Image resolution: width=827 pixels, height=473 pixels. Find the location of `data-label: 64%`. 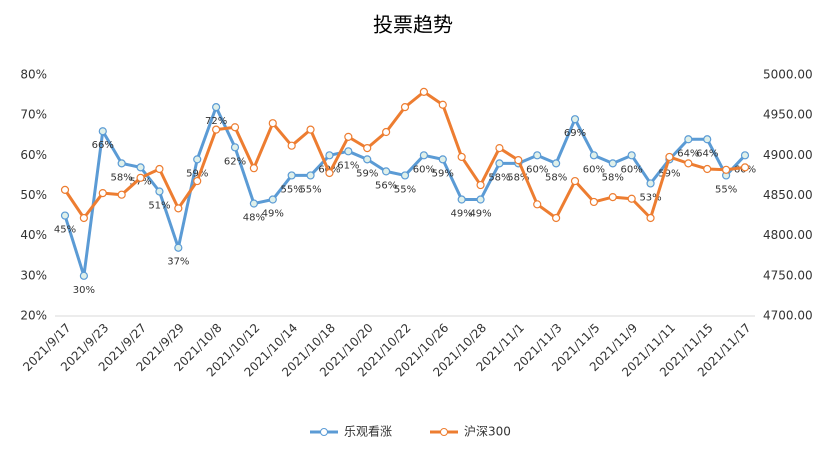

data-label: 64% is located at coordinates (707, 153).